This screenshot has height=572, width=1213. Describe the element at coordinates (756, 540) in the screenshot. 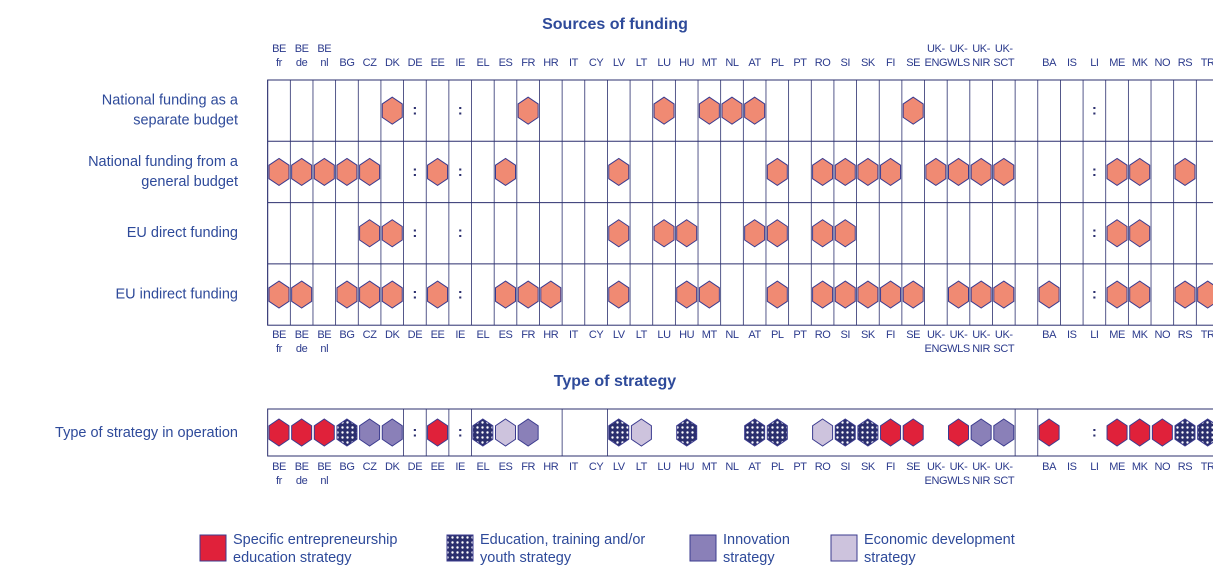

I see `legend-label: Innovation` at that location.